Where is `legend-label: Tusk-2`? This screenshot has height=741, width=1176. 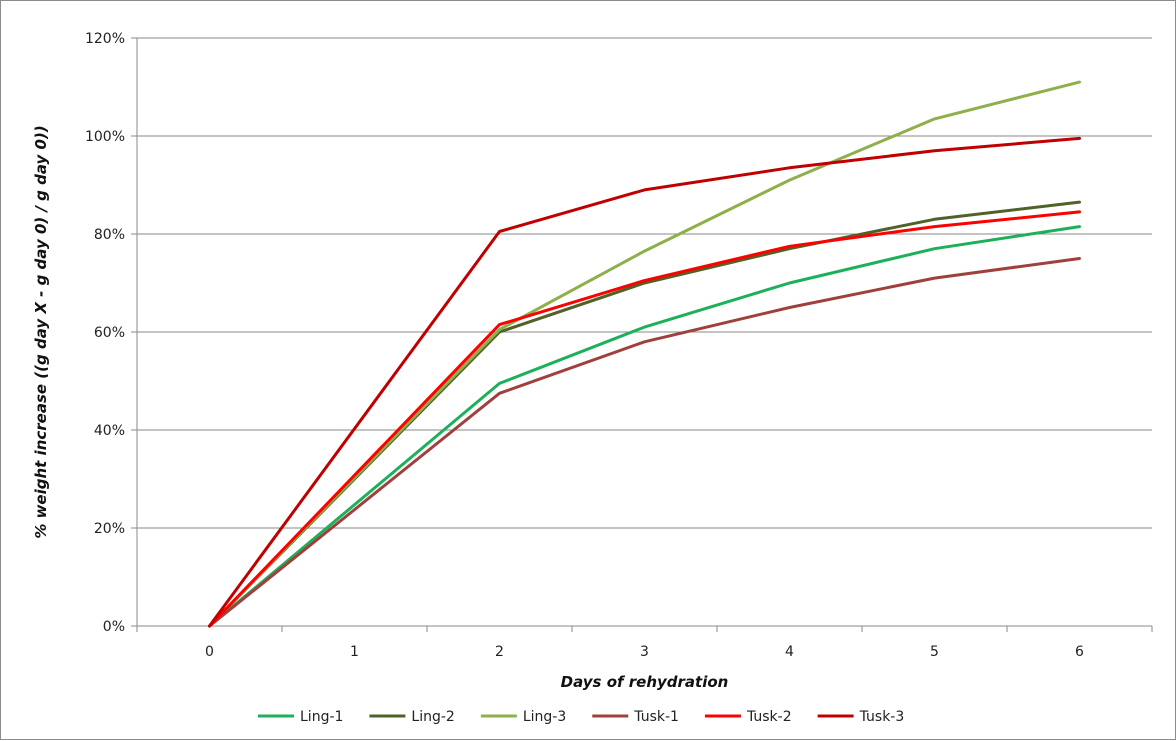 legend-label: Tusk-2 is located at coordinates (769, 717).